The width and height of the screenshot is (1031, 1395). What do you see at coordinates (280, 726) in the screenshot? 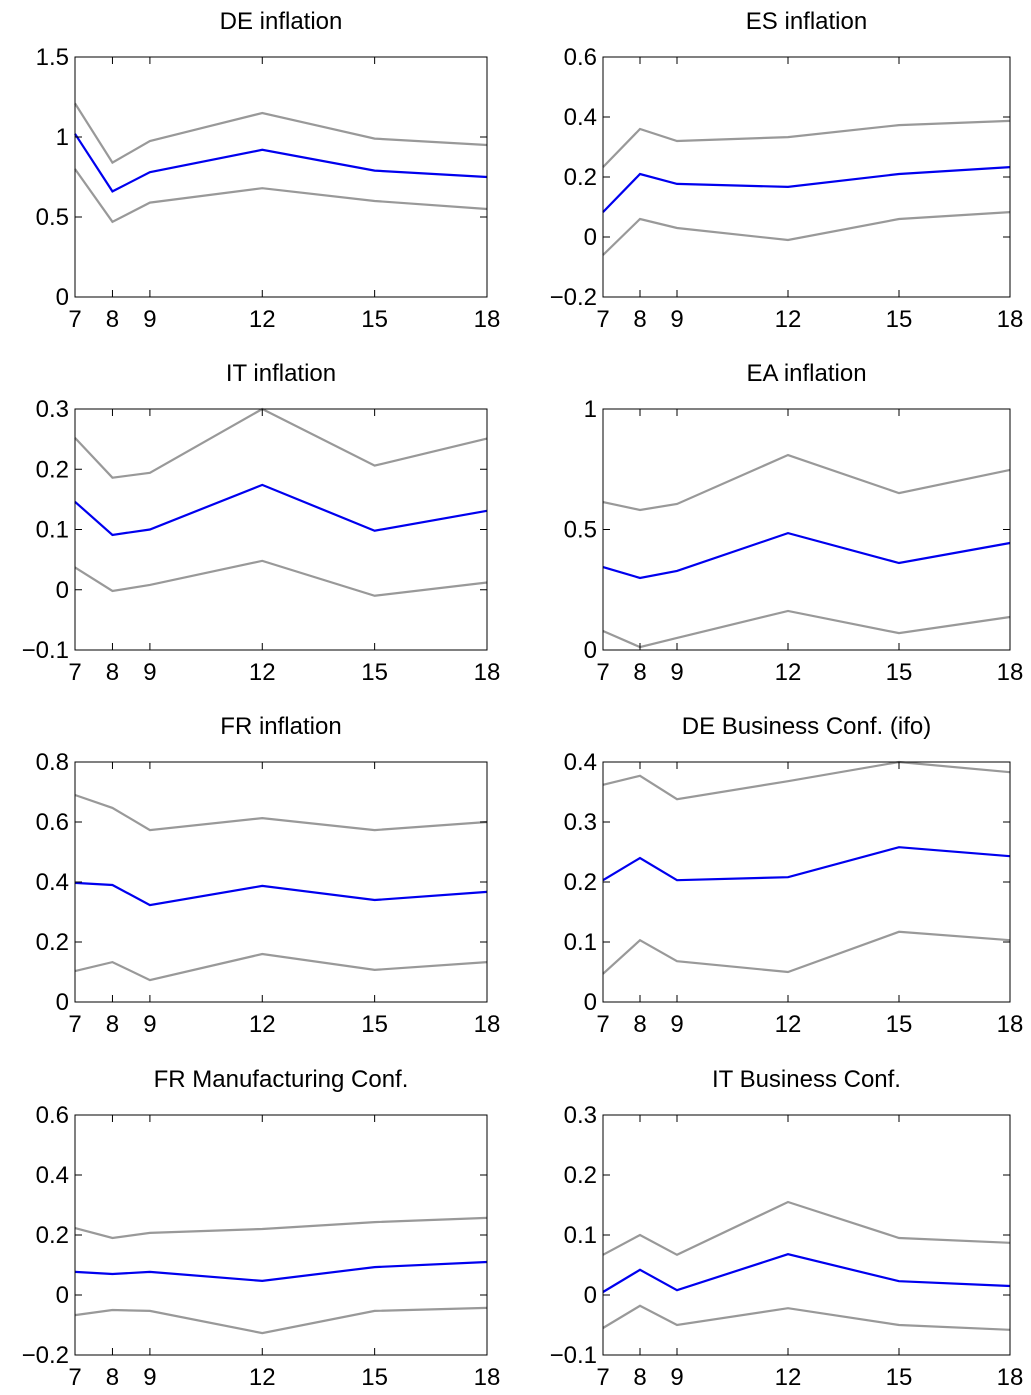
I see `chart-title: FR inflation` at bounding box center [280, 726].